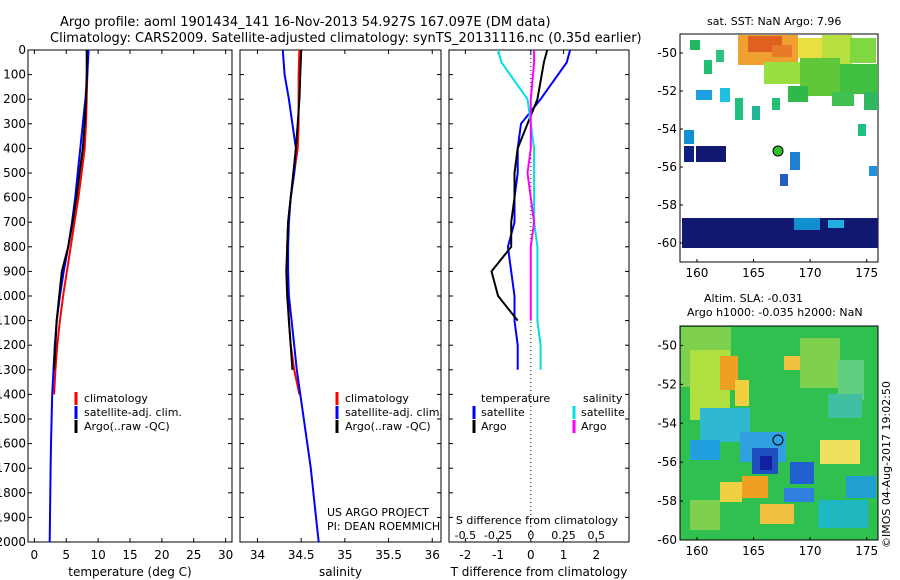  I want to click on sst-warm-patch, so click(780, 141).